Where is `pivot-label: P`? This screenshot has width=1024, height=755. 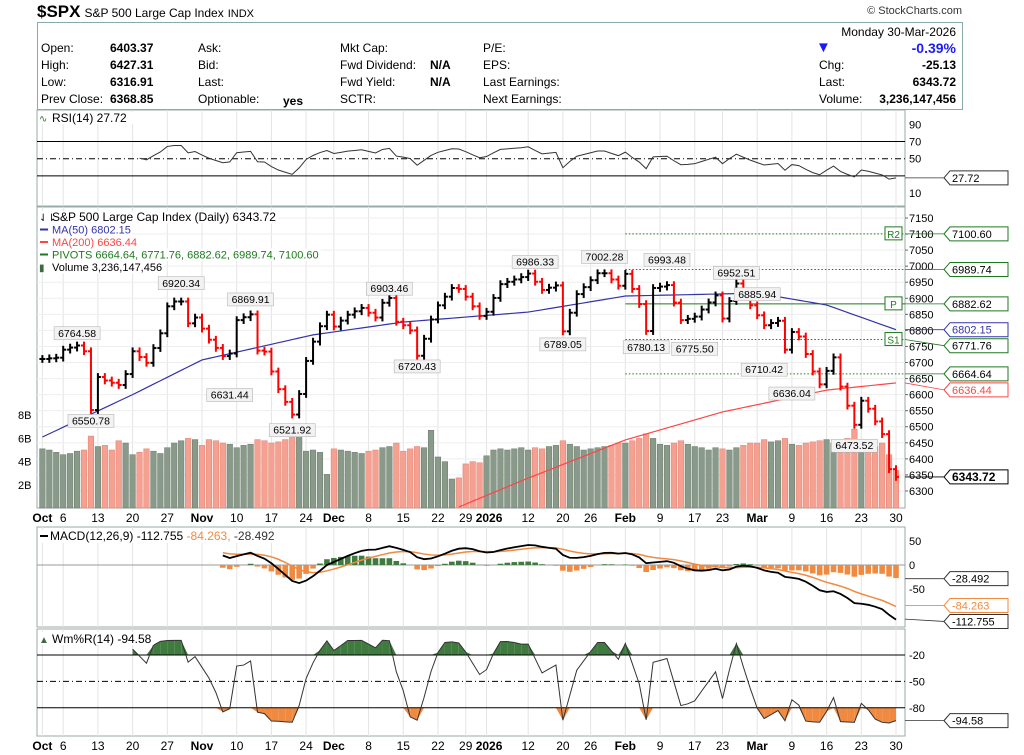
pivot-label: P is located at coordinates (893, 305).